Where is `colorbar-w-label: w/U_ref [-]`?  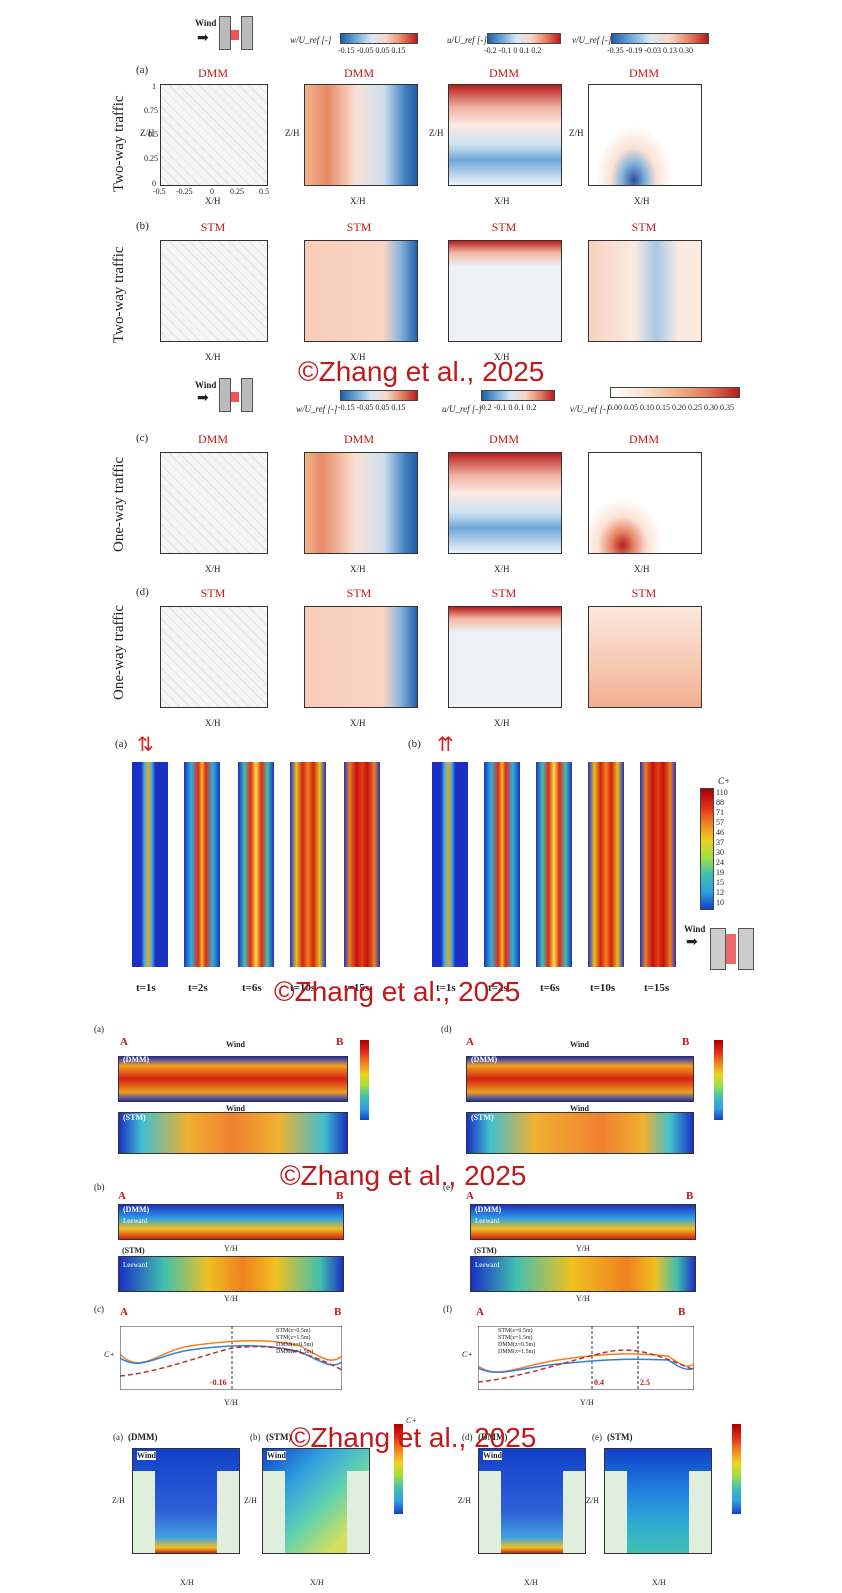
colorbar-w-label: w/U_ref [-] is located at coordinates (317, 409).